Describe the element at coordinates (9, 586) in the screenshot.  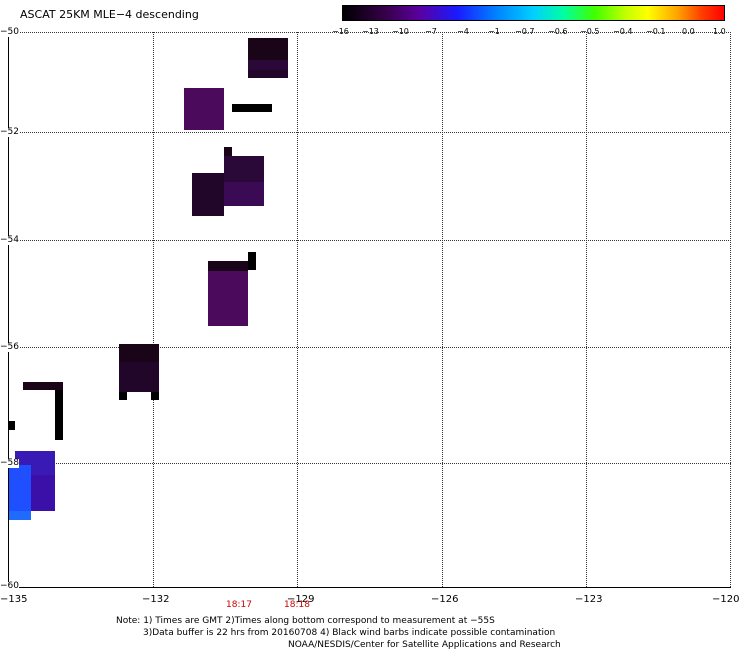
I see `y-axis-tick-label: −60` at that location.